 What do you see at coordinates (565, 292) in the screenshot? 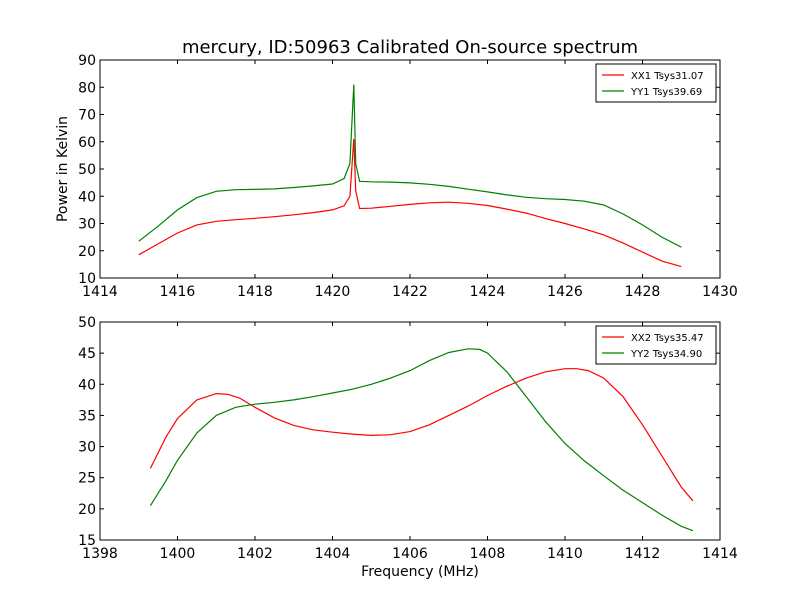
I see `x-tick-label: 1426` at bounding box center [565, 292].